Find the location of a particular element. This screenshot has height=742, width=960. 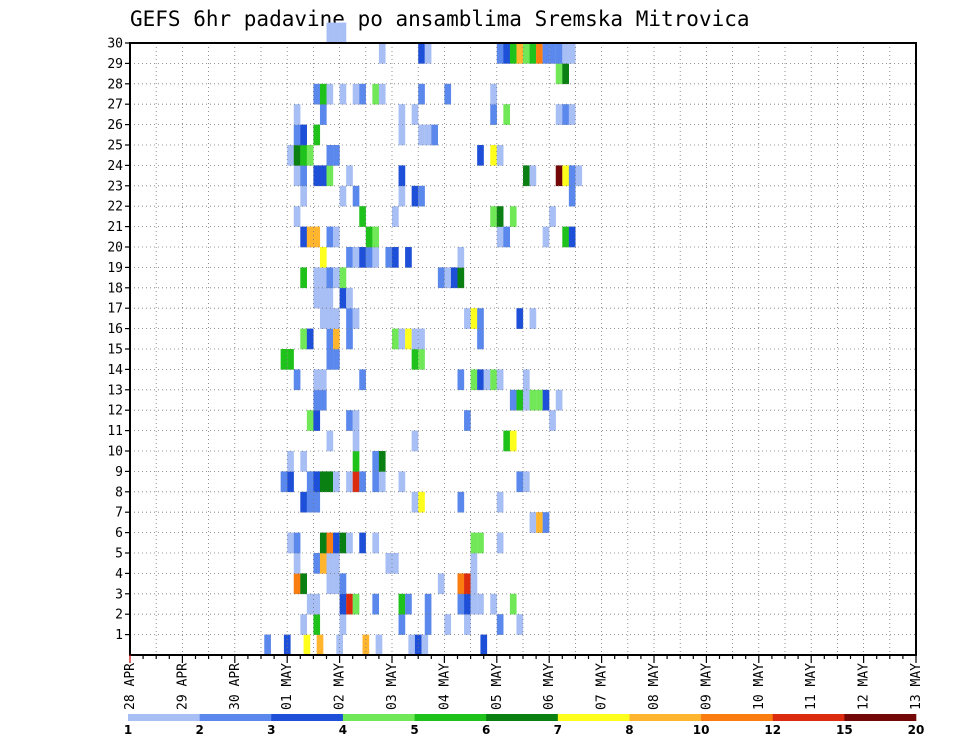

colorbar-label: 20 is located at coordinates (916, 730).